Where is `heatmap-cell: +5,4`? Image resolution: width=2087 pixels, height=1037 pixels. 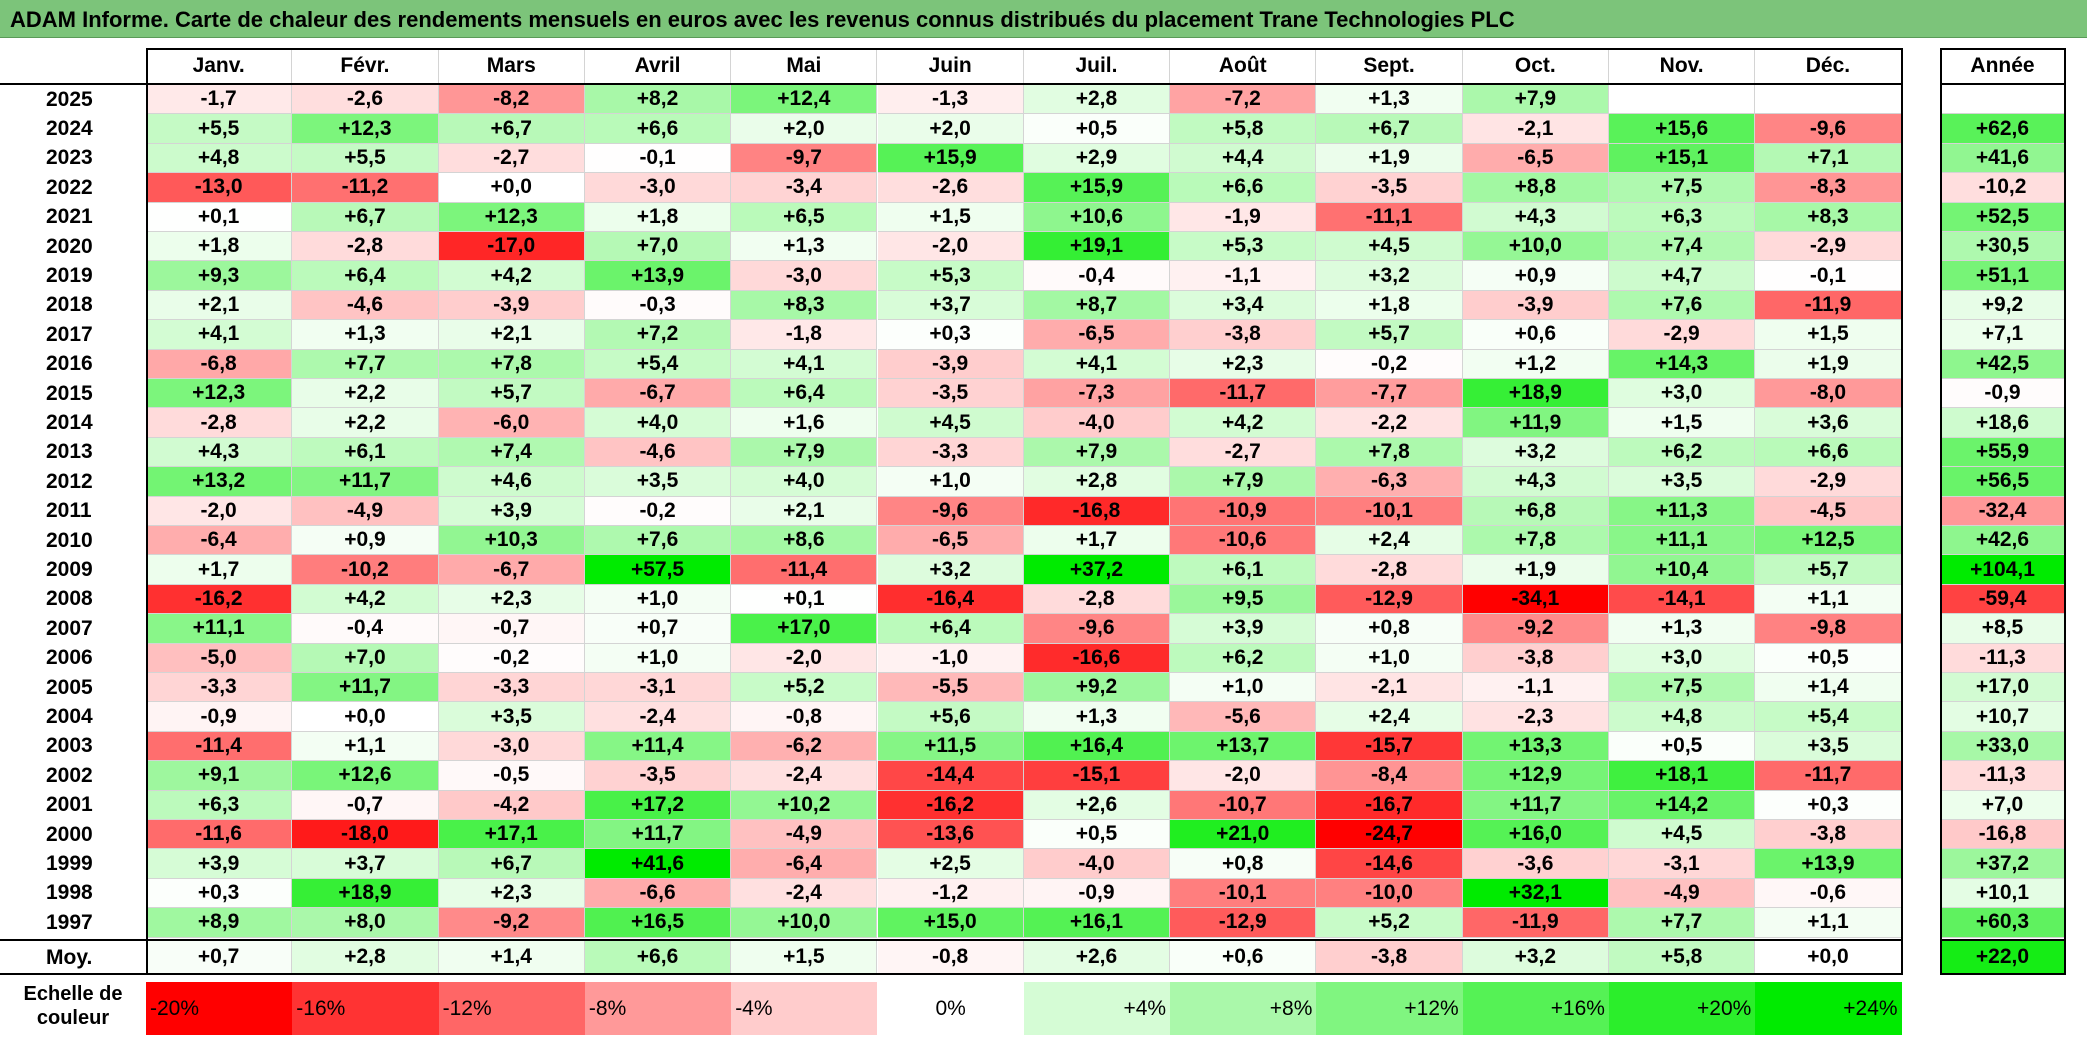
heatmap-cell: +5,4 is located at coordinates (1828, 717).